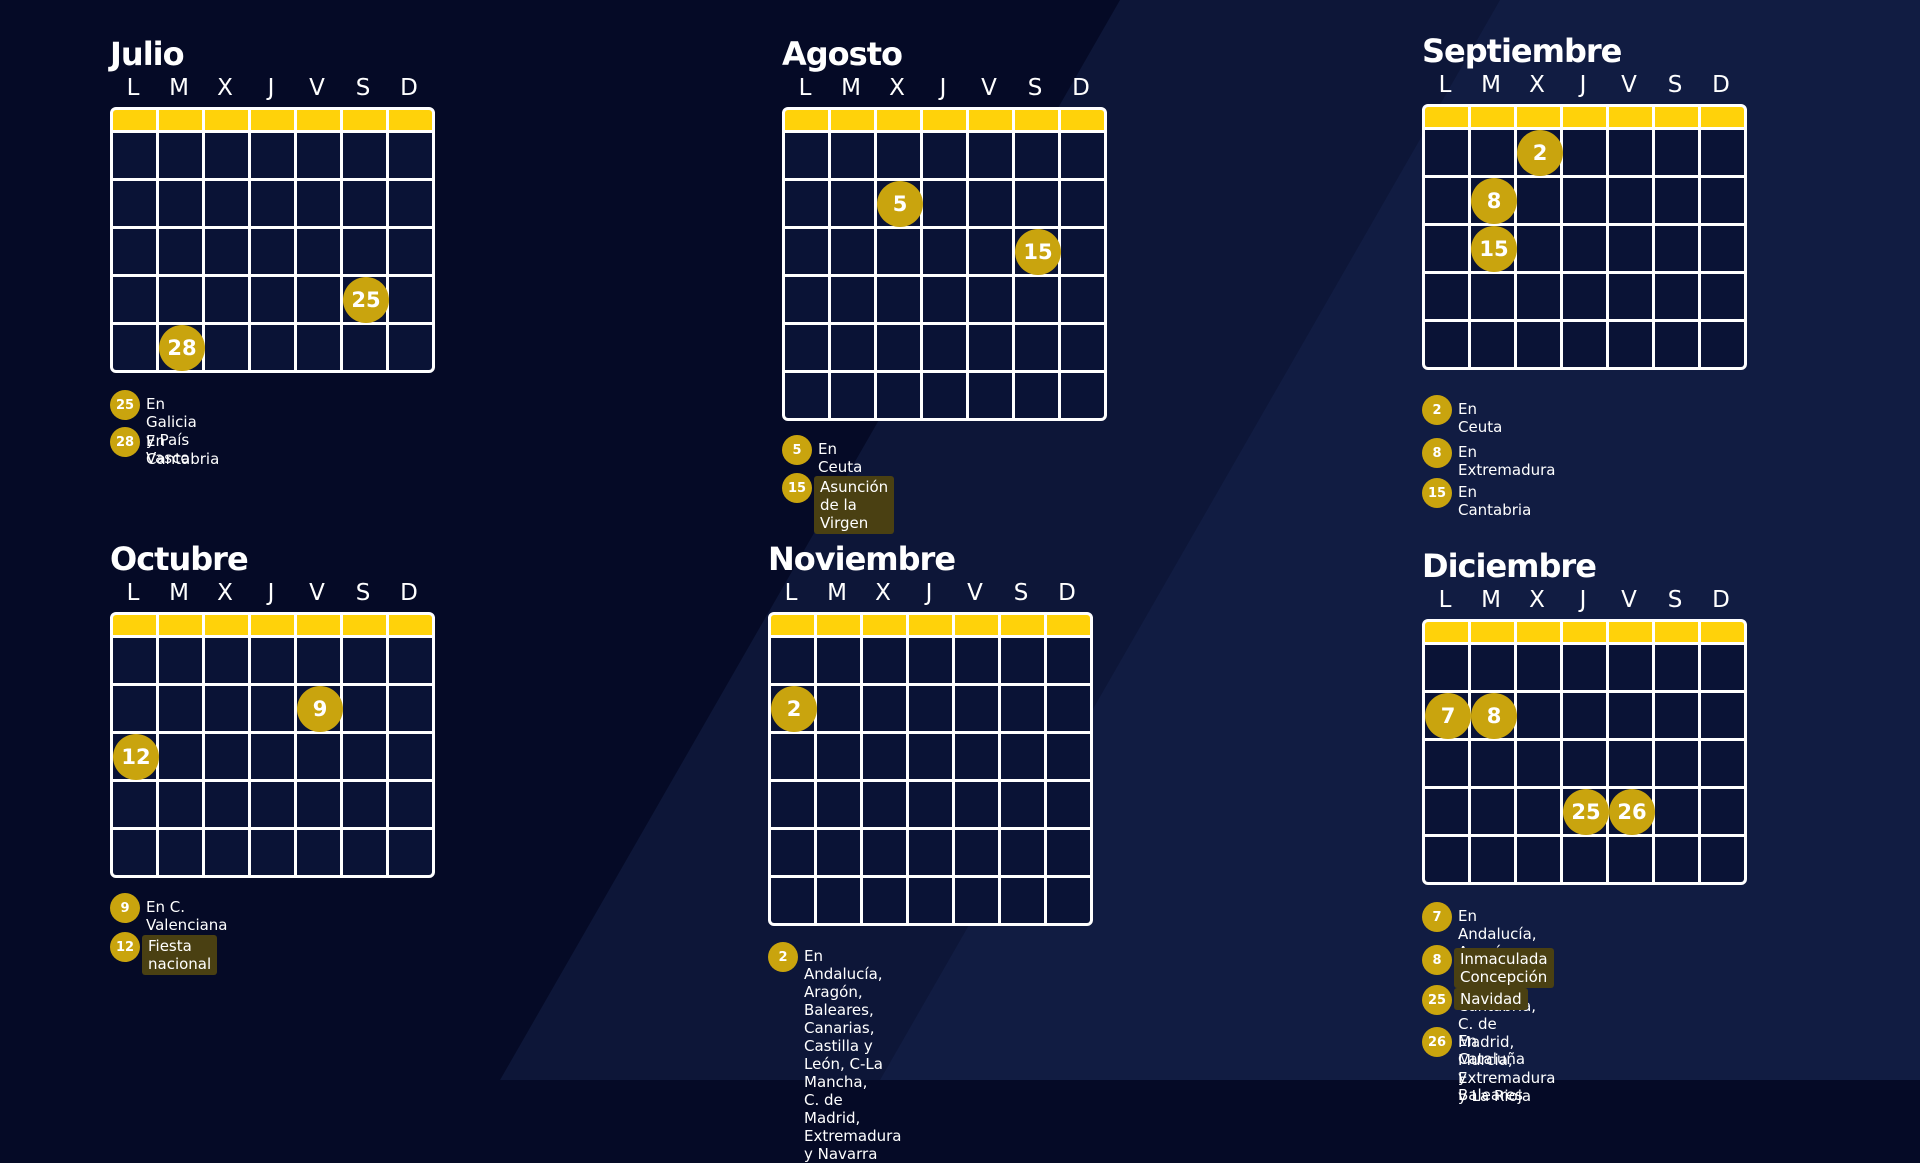 The image size is (1920, 1163). What do you see at coordinates (320, 709) in the screenshot?
I see `holiday-marker: 9` at bounding box center [320, 709].